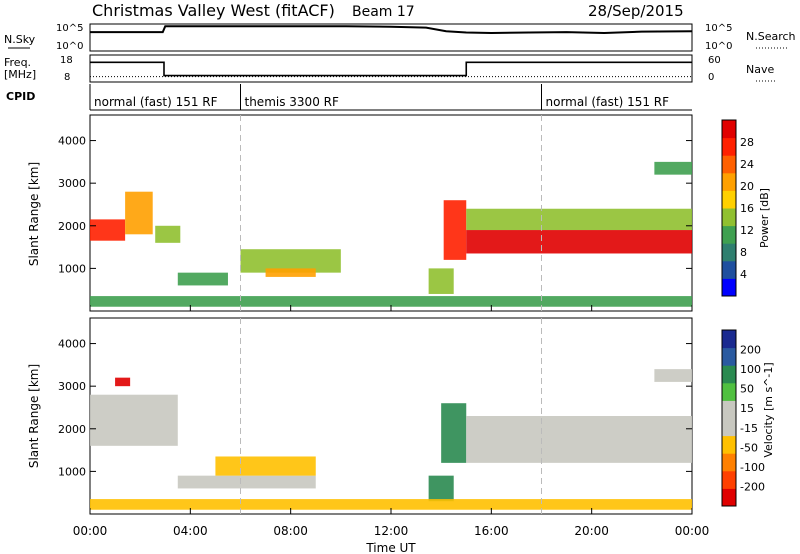 The height and width of the screenshot is (554, 800). What do you see at coordinates (768, 409) in the screenshot?
I see `velocity-colorbar-title: Velocity [m s^-1]` at bounding box center [768, 409].